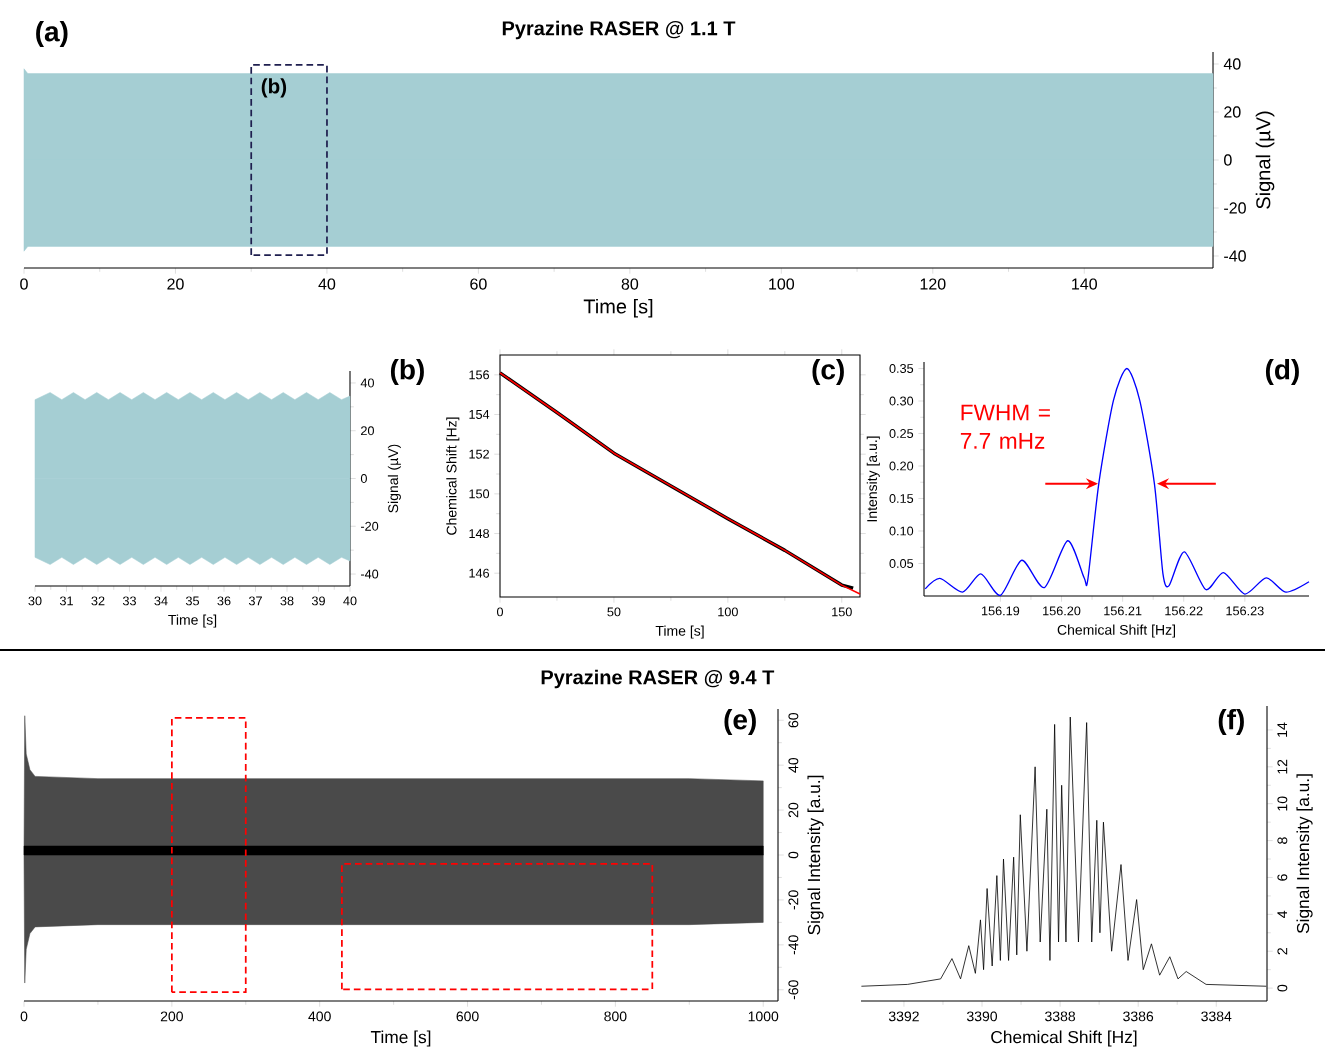 This screenshot has height=1061, width=1325. I want to click on y-tick-label: 146, so click(479, 573).